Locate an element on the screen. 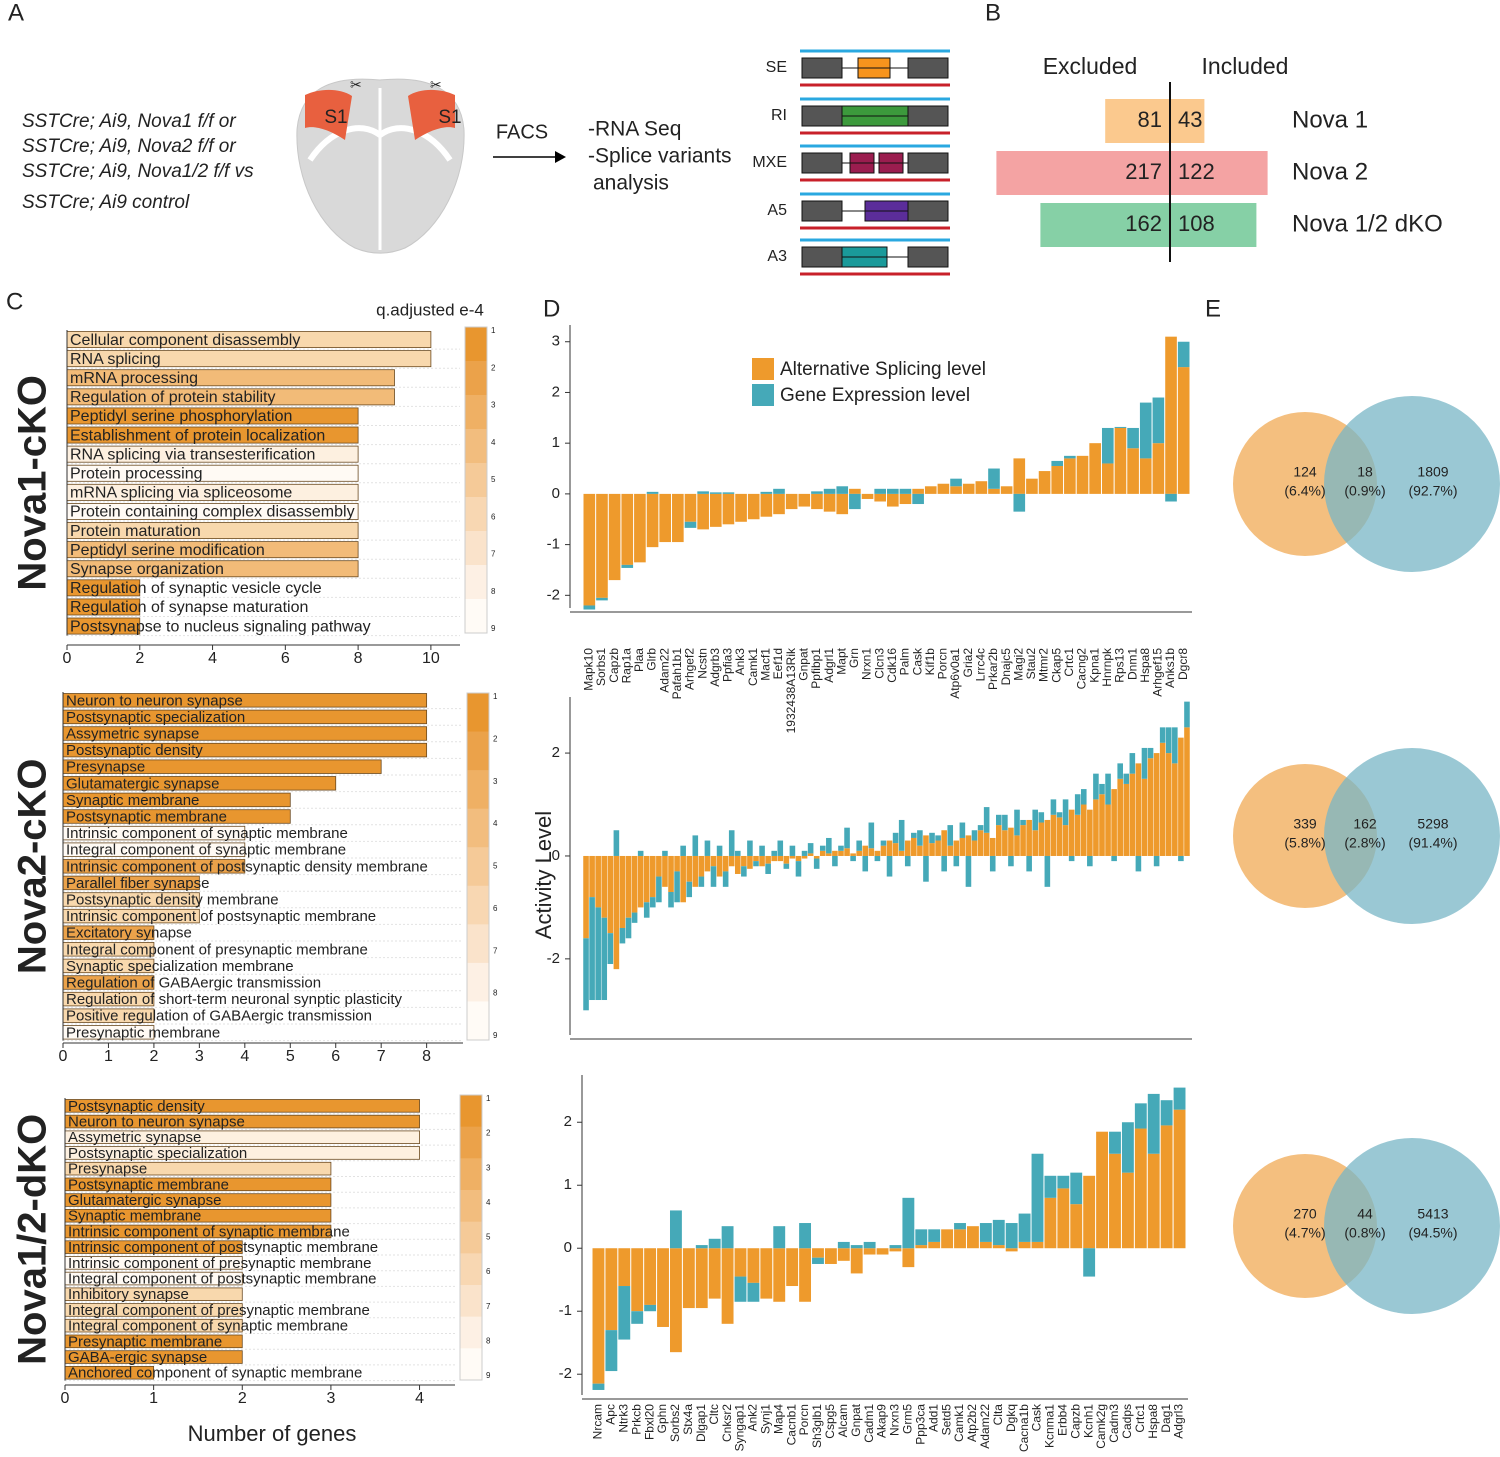 The image size is (1500, 1457). value-label: 122 is located at coordinates (1196, 171).